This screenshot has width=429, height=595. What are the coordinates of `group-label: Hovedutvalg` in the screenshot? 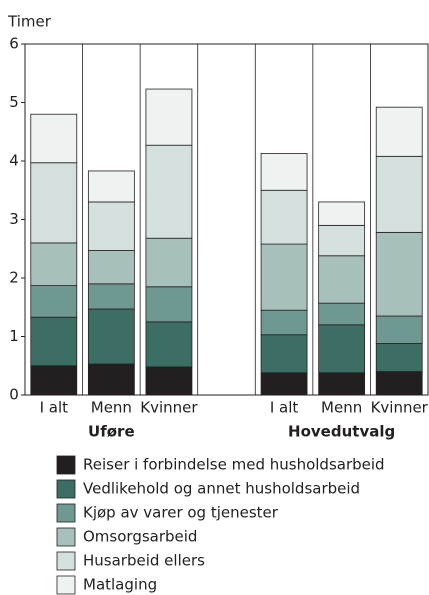 It's located at (341, 432).